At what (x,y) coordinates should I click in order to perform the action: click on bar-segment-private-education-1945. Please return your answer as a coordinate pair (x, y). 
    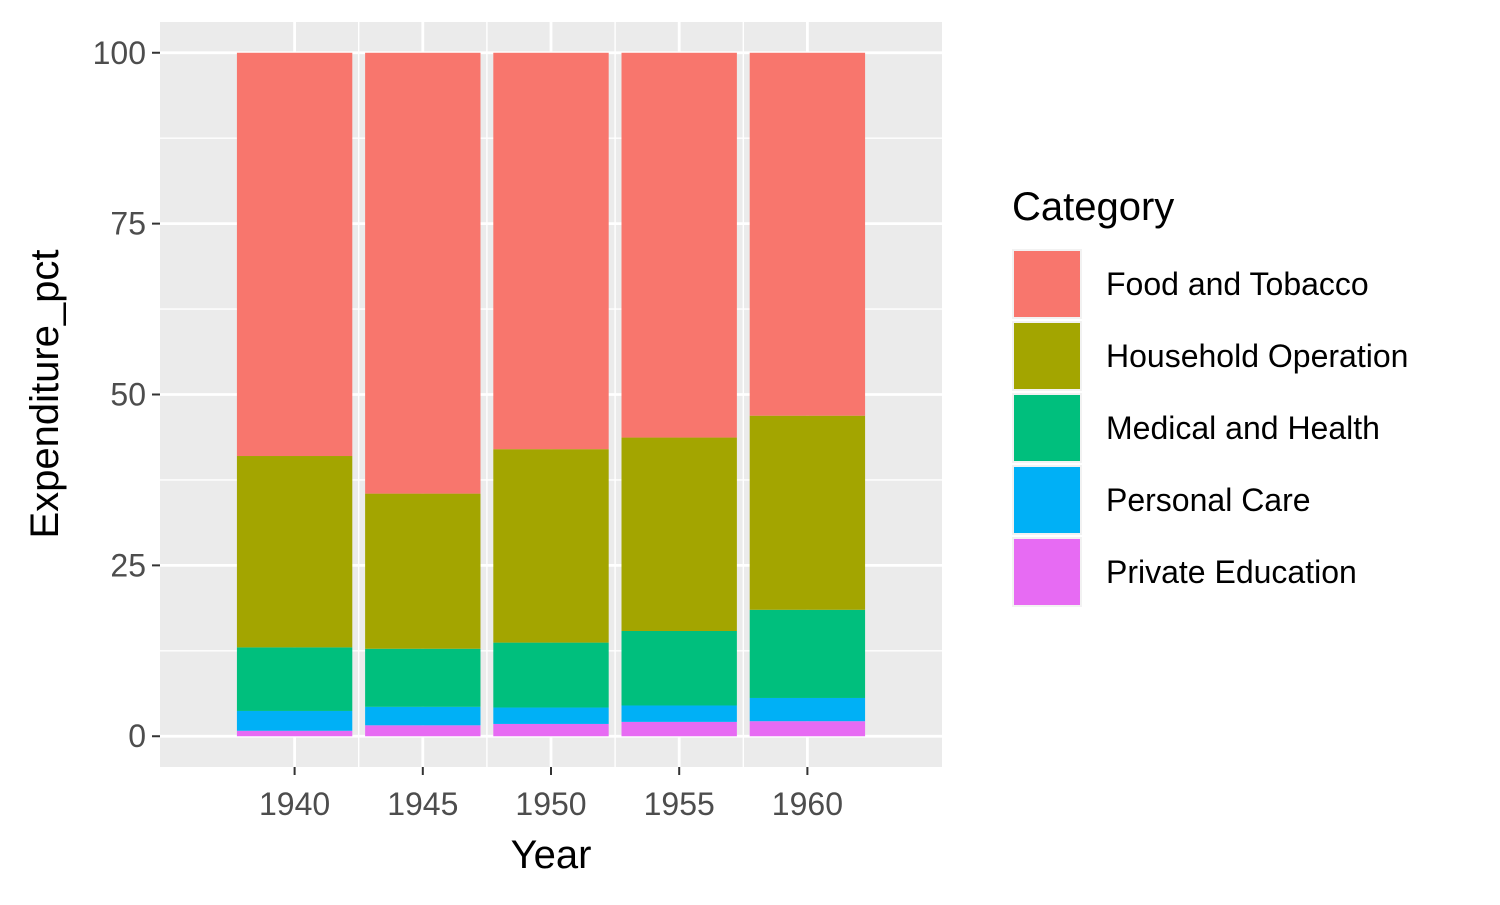
    Looking at the image, I should click on (423, 731).